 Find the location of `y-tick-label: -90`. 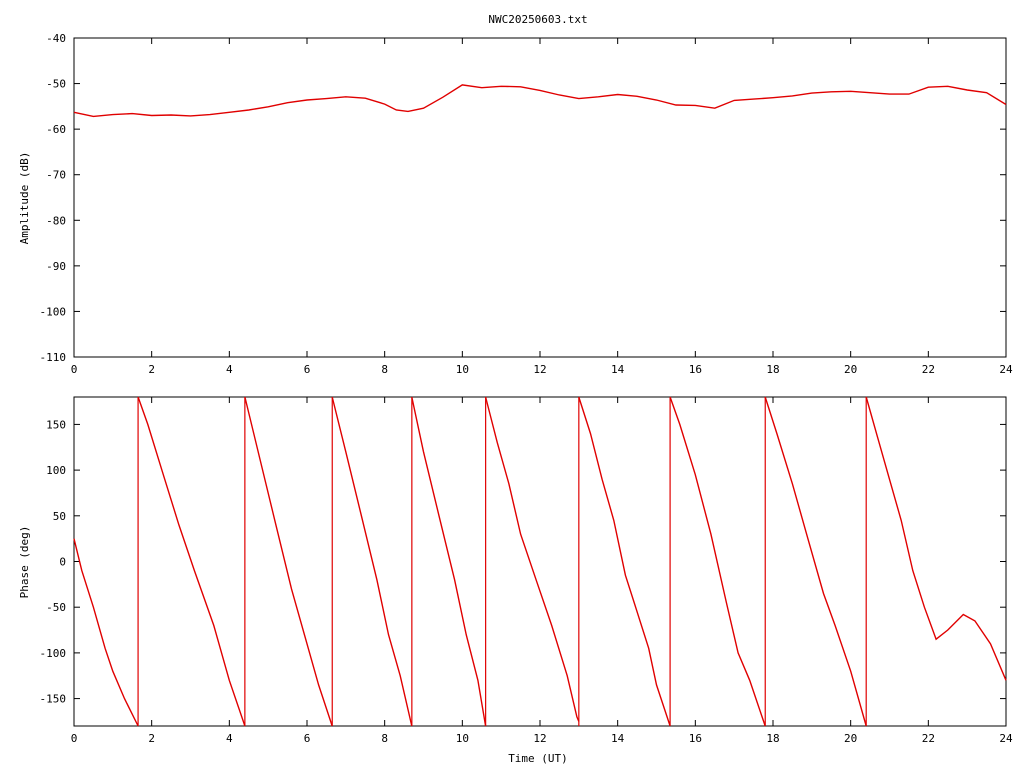

y-tick-label: -90 is located at coordinates (56, 266).